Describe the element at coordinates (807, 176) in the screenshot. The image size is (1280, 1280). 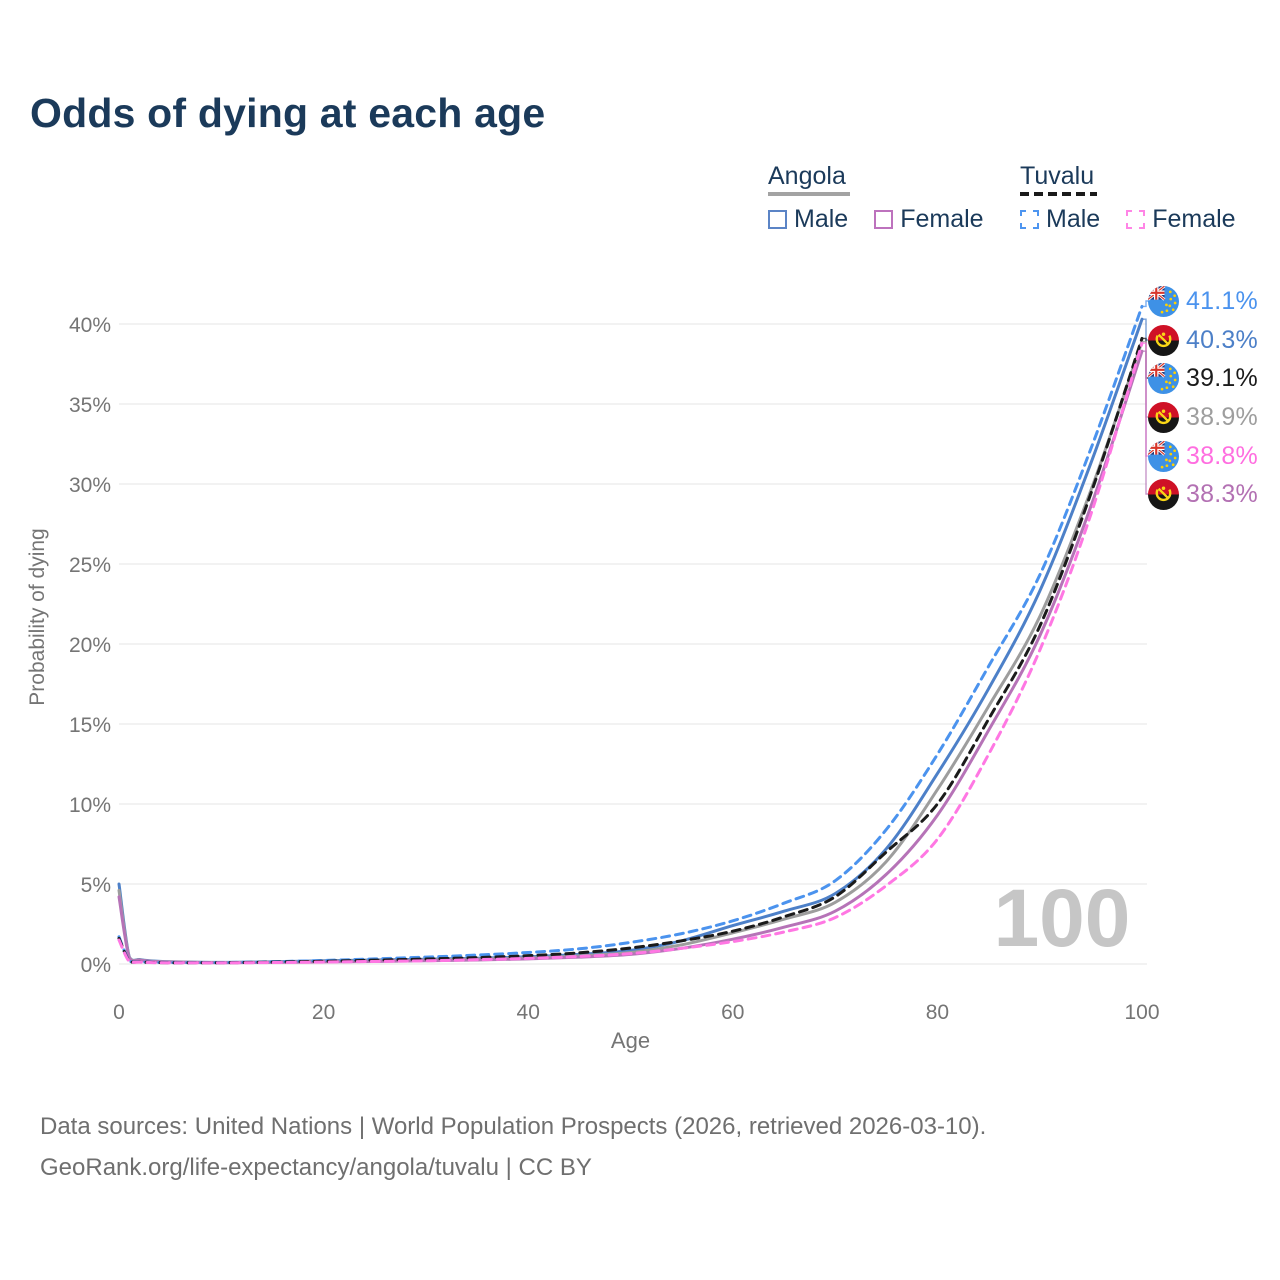
I see `legend-country-angola: Angola` at that location.